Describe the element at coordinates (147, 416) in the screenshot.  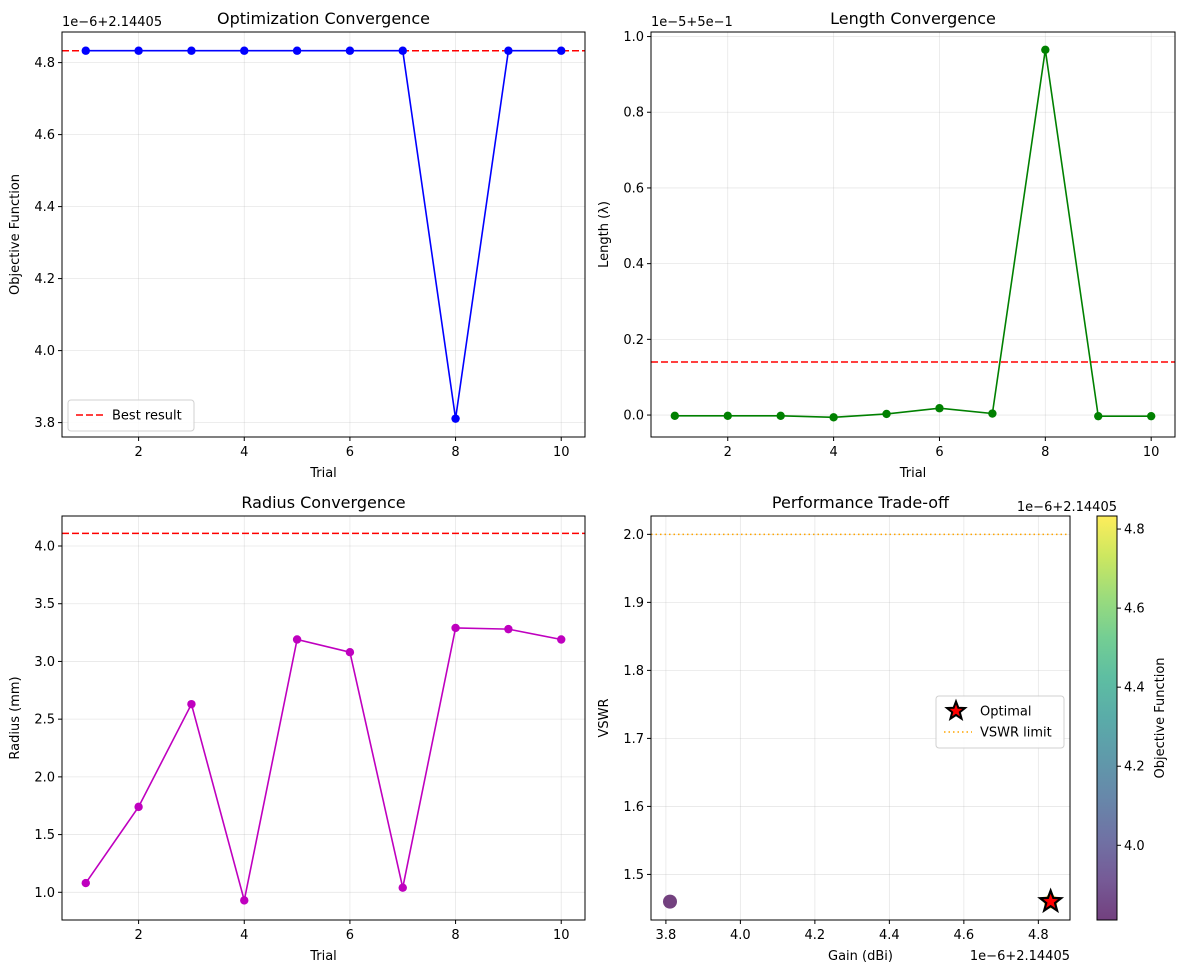
I see `legend-label: Best result` at that location.